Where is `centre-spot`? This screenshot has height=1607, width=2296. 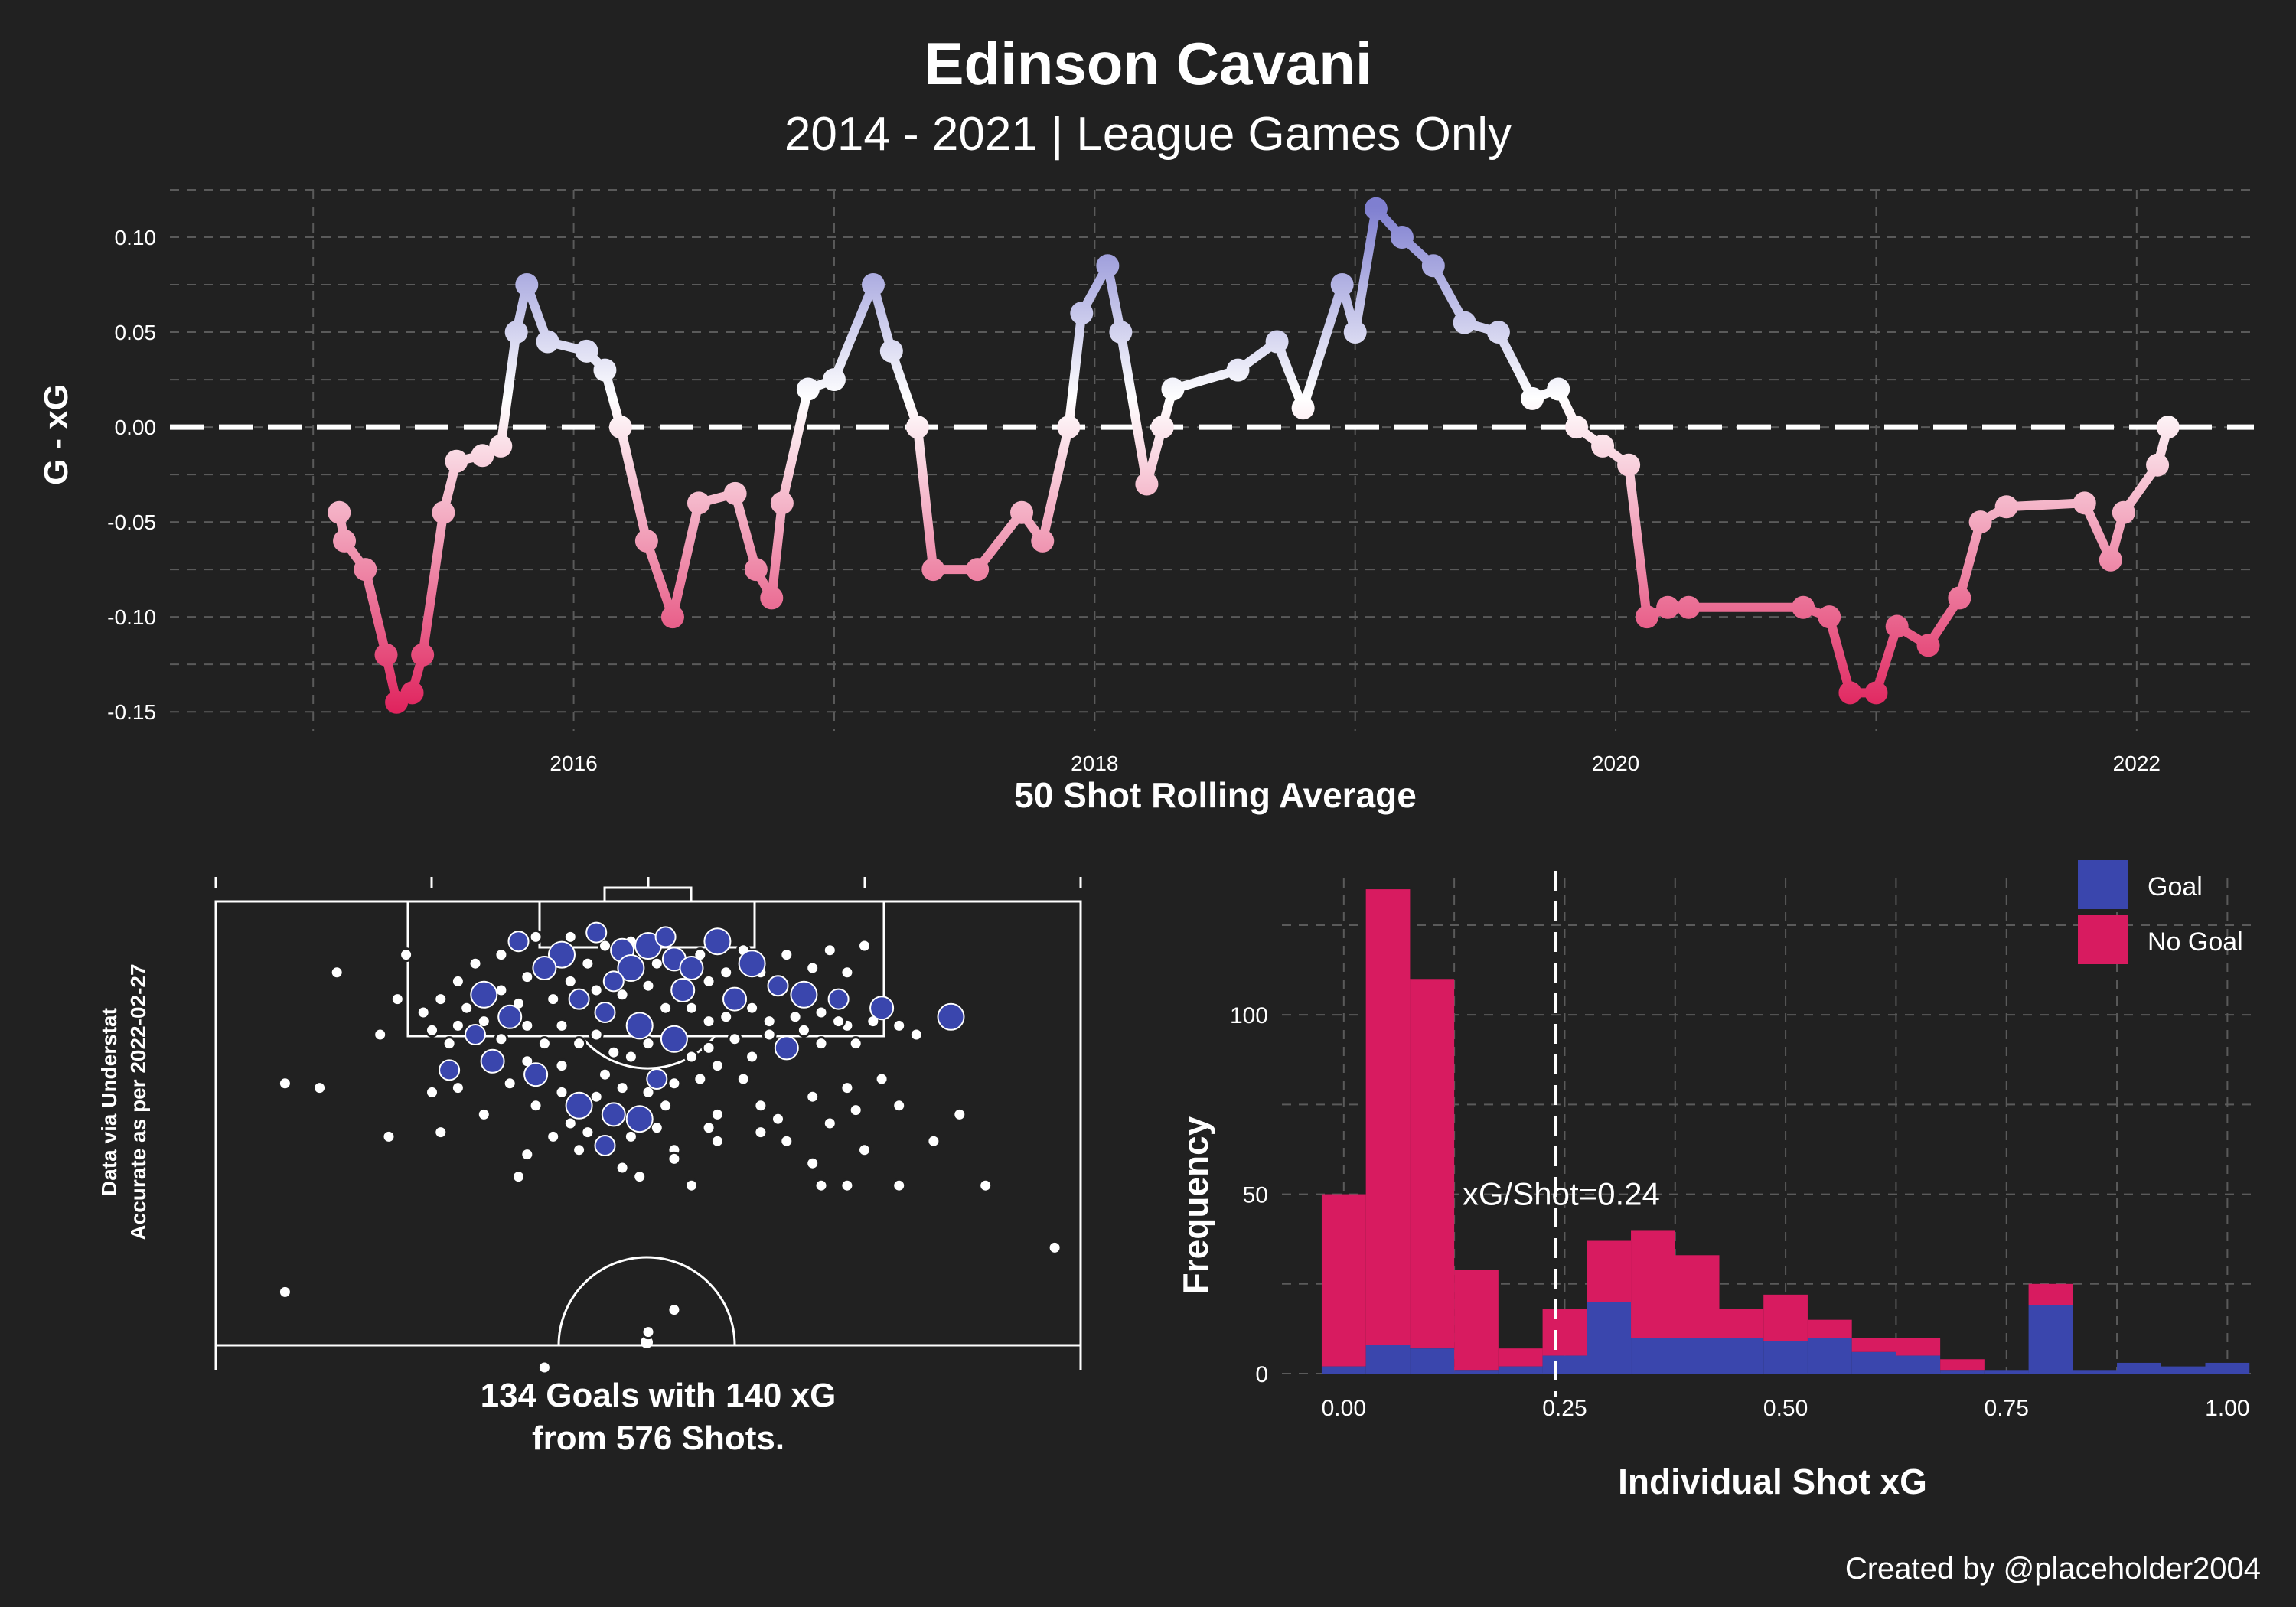
centre-spot is located at coordinates (647, 1342).